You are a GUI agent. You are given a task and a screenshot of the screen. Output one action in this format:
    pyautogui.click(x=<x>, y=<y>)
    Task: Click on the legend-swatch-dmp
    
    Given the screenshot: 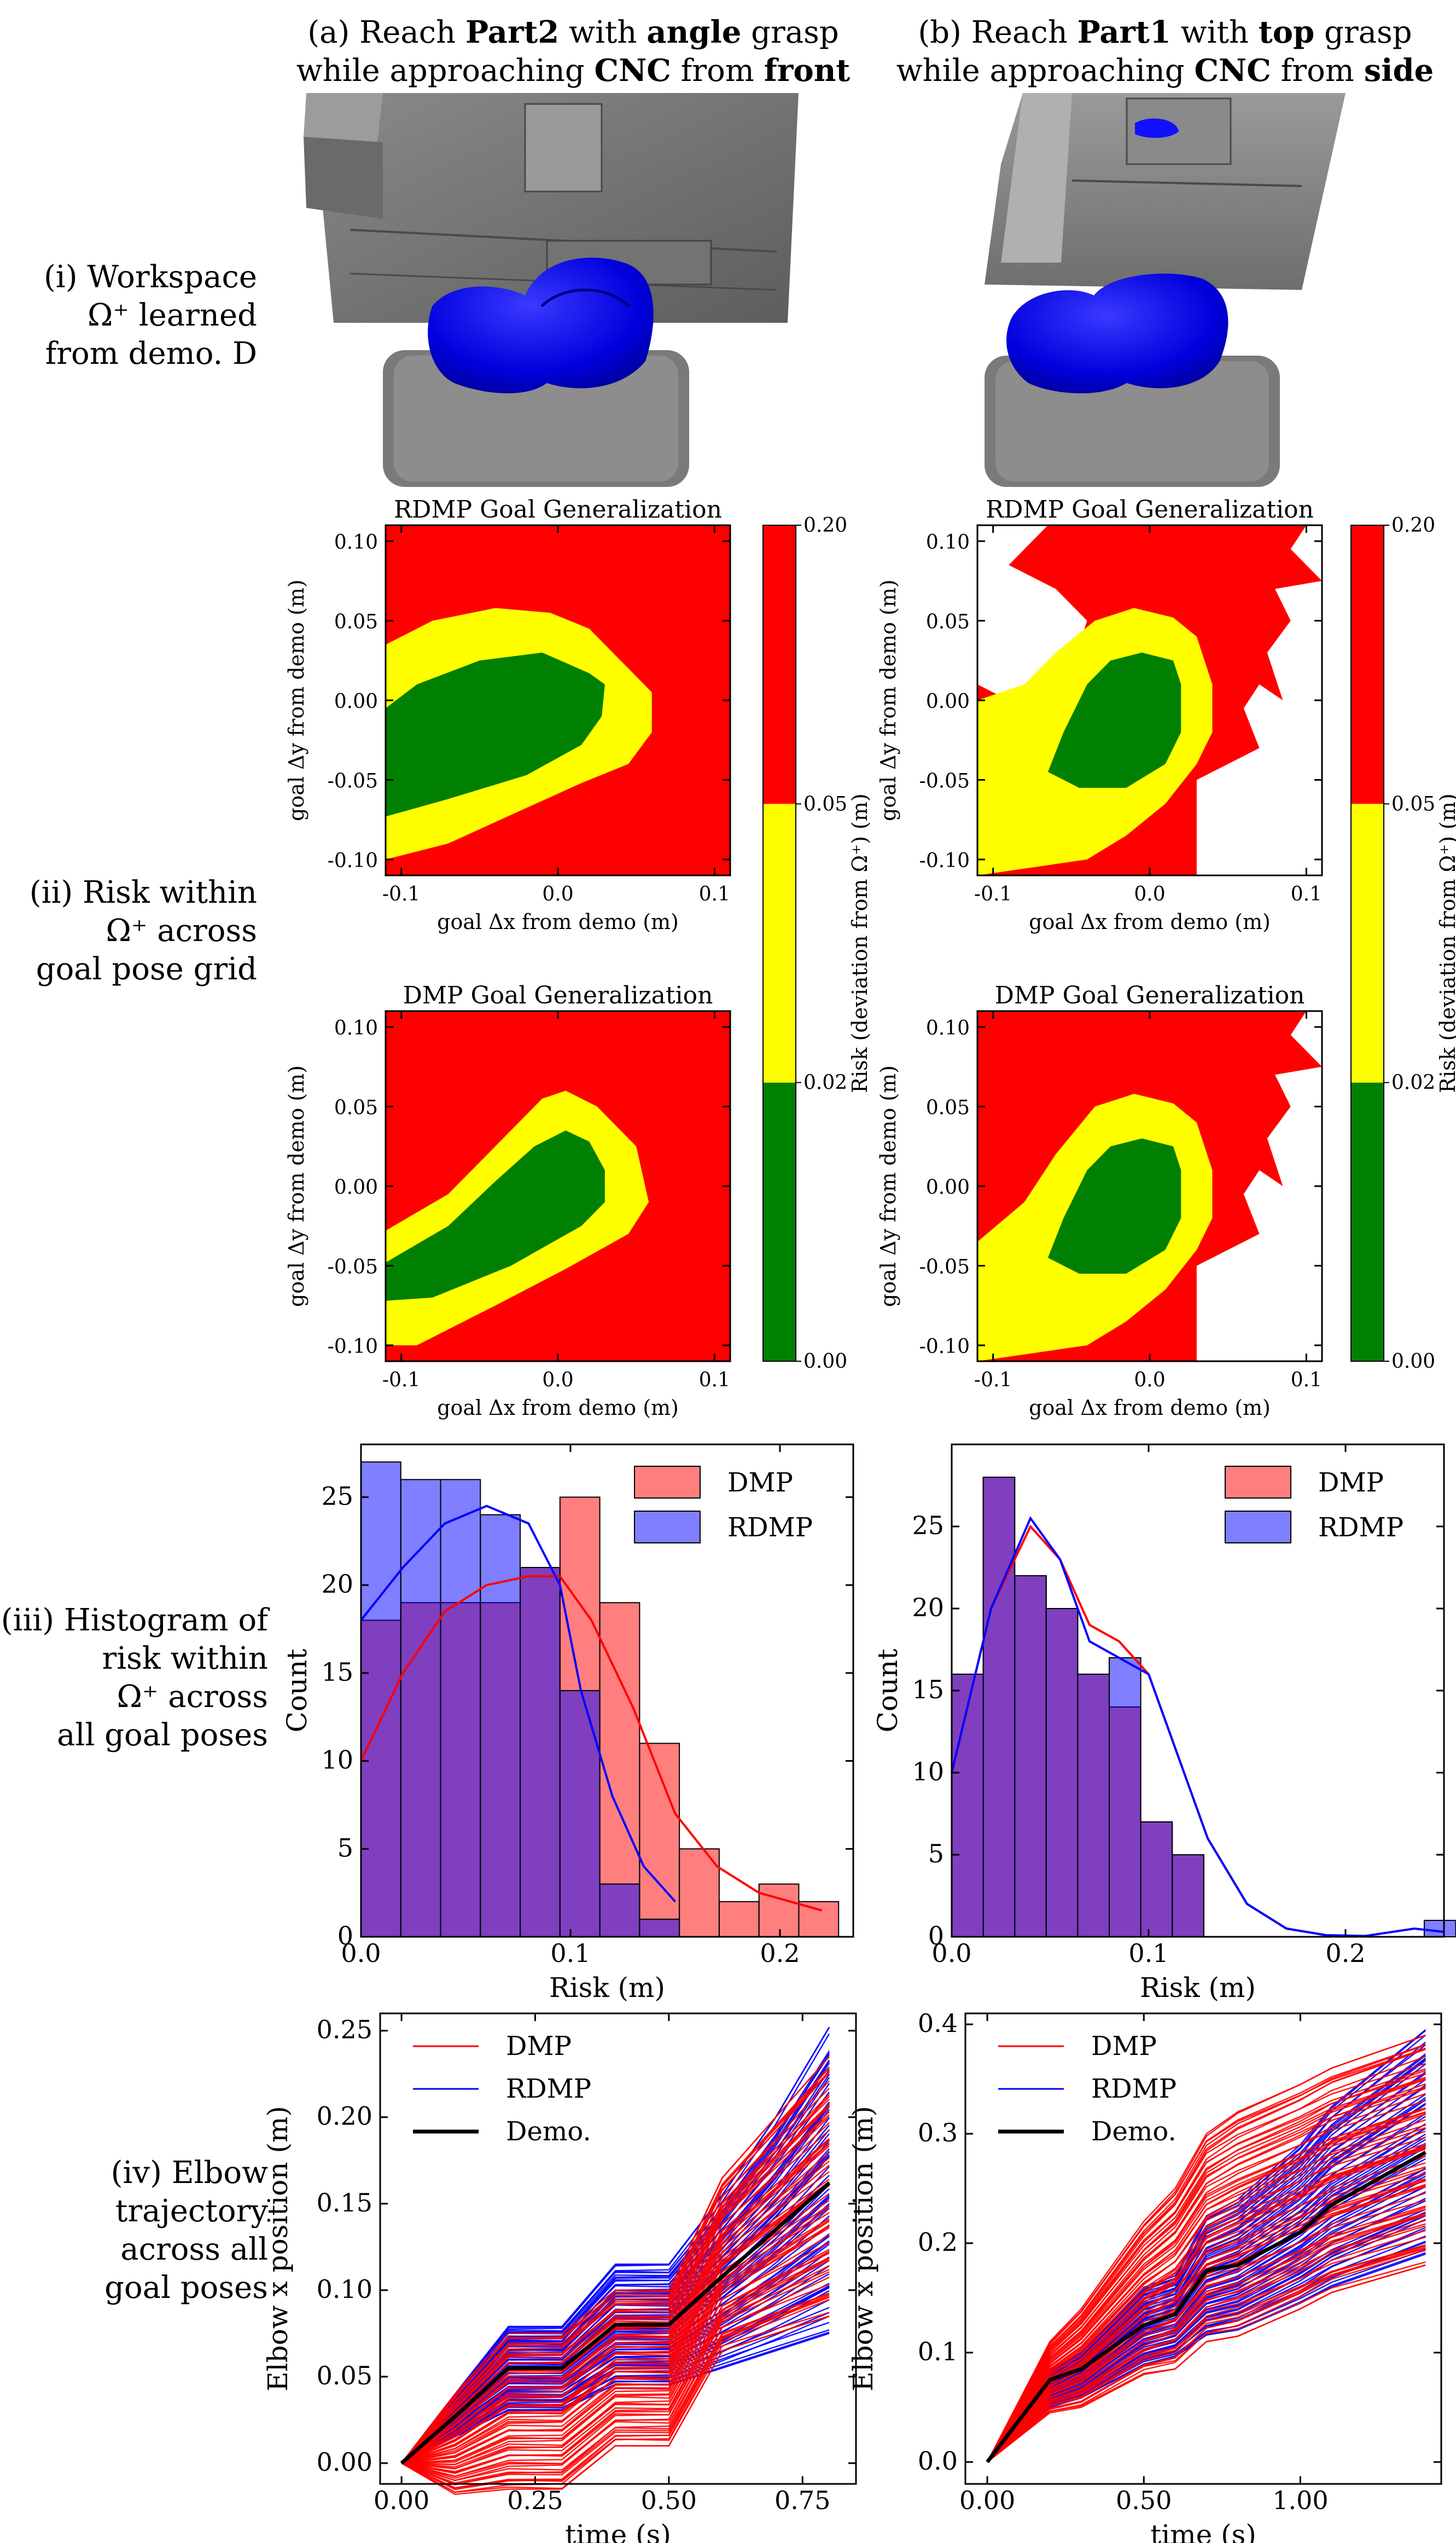 What is the action you would take?
    pyautogui.click(x=667, y=1482)
    